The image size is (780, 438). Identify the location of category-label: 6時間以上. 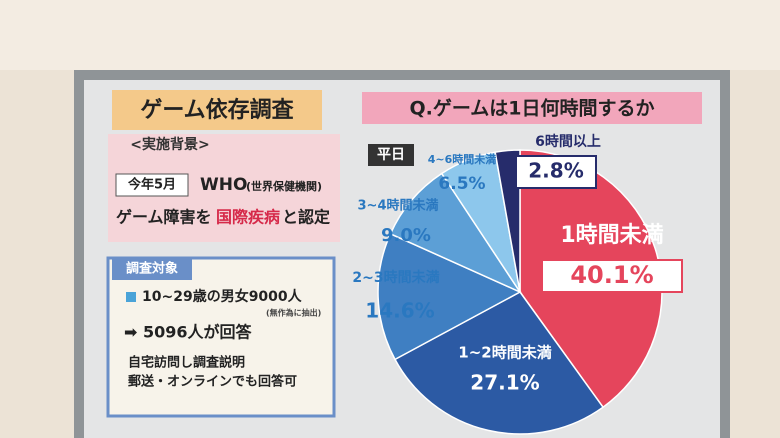
(568, 141).